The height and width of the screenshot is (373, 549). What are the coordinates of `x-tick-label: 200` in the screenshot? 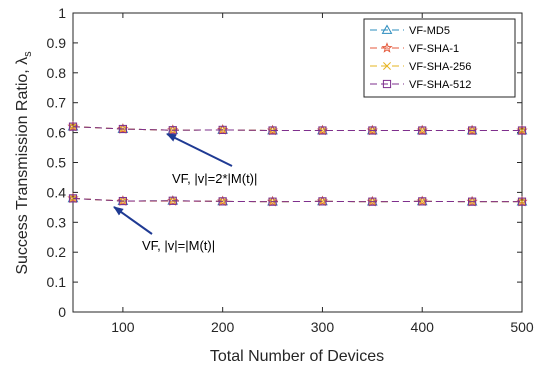 It's located at (223, 327).